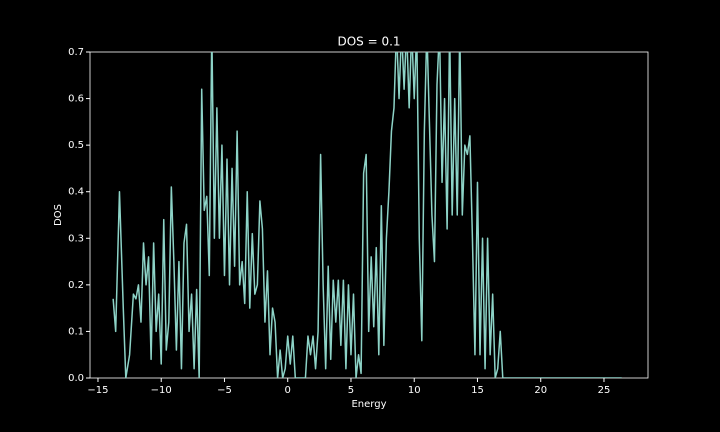 Image resolution: width=720 pixels, height=432 pixels. Describe the element at coordinates (288, 390) in the screenshot. I see `x-tick-label: 0` at that location.